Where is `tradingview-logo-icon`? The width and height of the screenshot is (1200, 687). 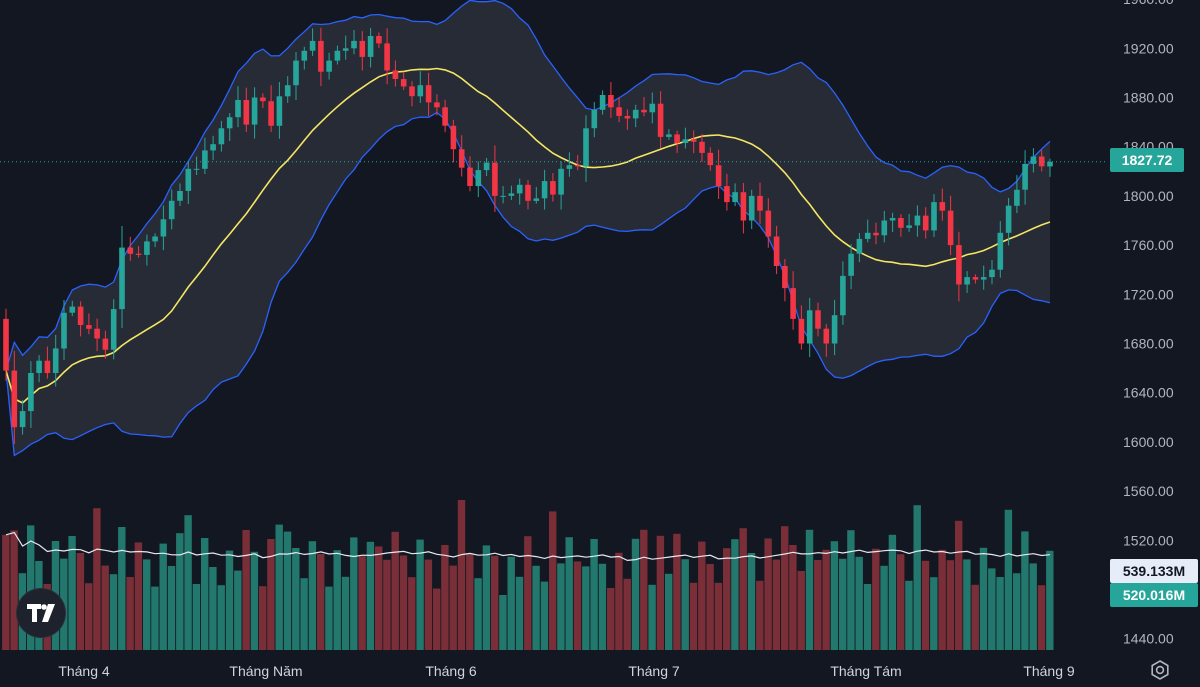
tradingview-logo-icon is located at coordinates (41, 613).